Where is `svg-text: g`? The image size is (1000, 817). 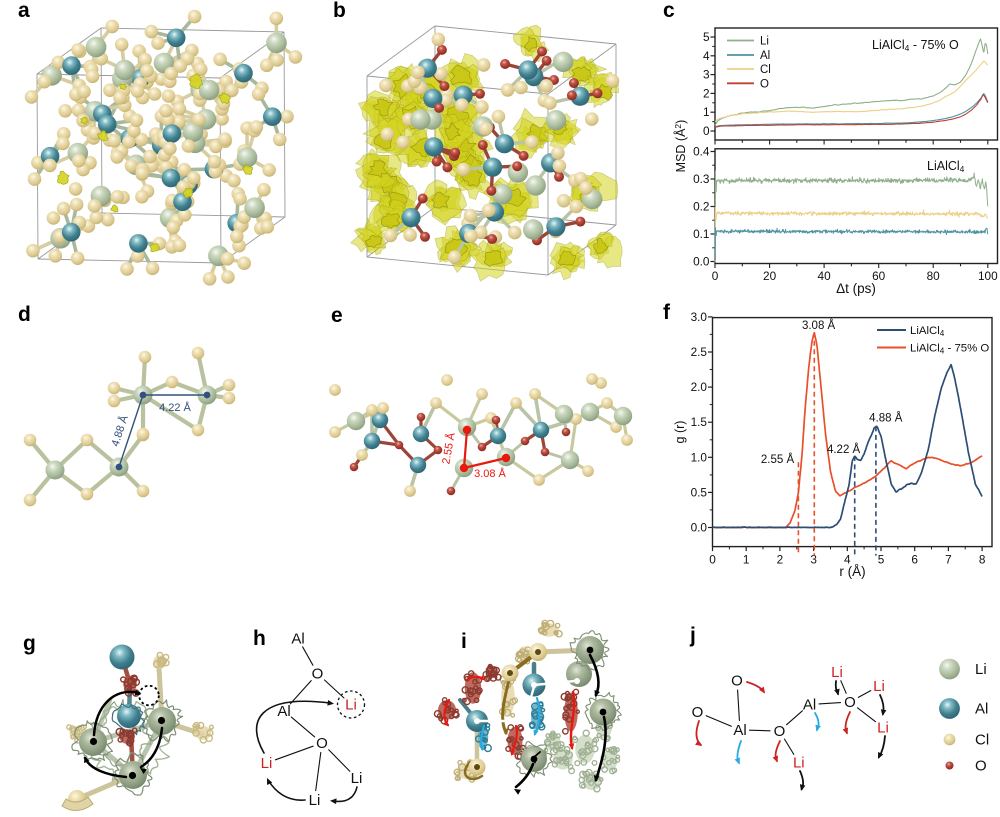
svg-text: g is located at coordinates (29, 643).